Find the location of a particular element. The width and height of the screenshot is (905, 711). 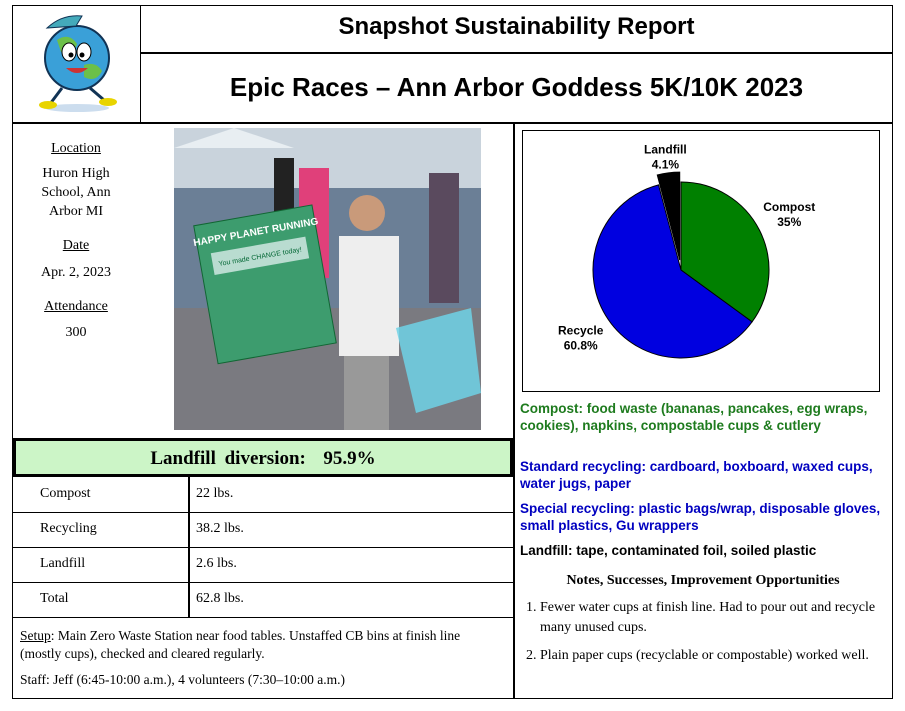

sign-panel is located at coordinates (260, 255).